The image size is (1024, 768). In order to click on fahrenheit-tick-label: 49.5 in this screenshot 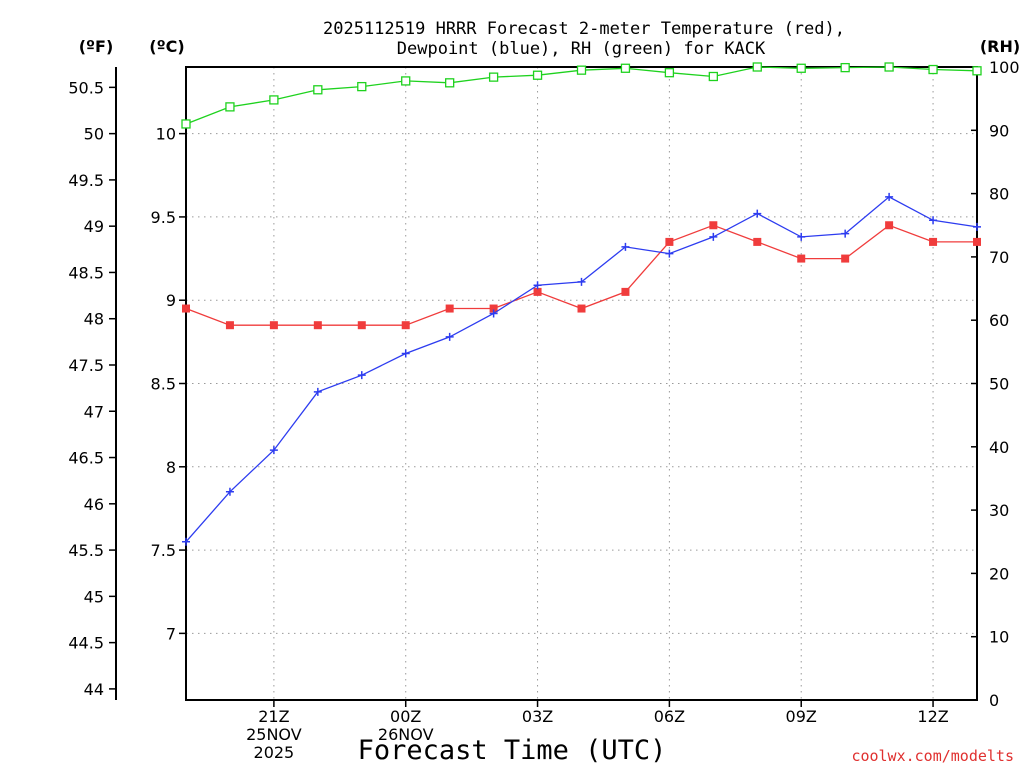, I will do `click(86, 180)`.